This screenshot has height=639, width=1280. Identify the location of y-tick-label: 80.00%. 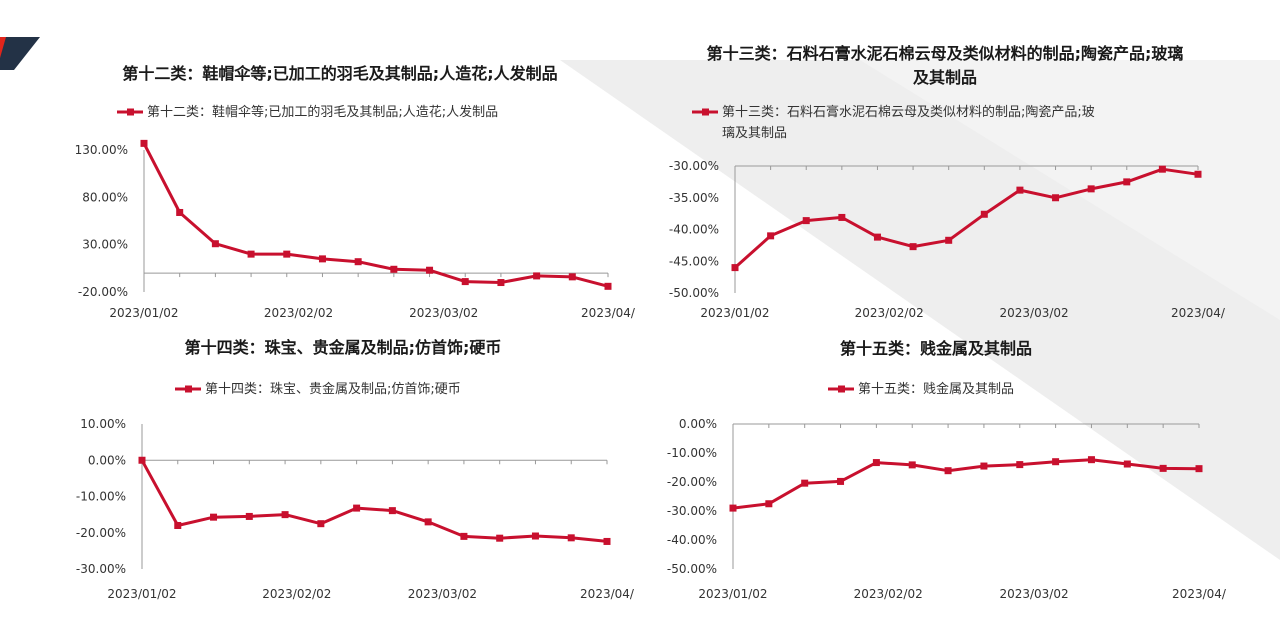
(105, 197).